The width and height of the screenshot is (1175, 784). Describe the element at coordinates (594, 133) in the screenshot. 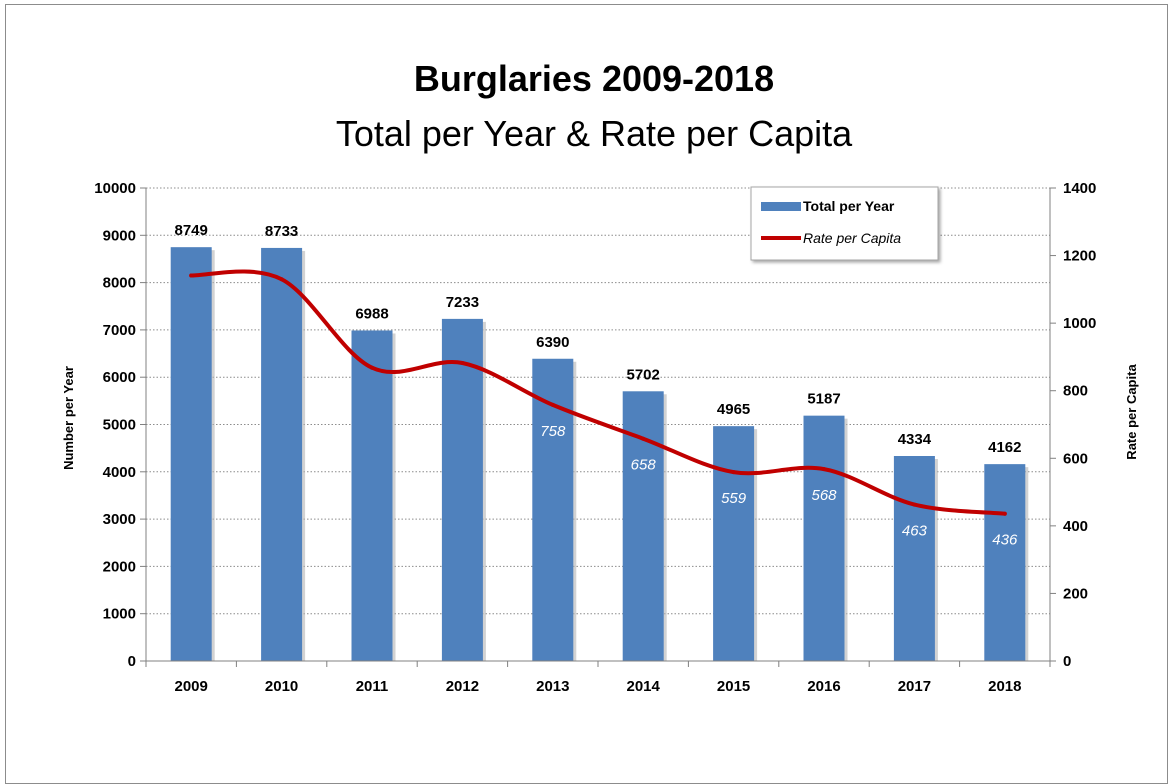

I see `chart-subtitle: Total per Year & Rate per Capita` at that location.